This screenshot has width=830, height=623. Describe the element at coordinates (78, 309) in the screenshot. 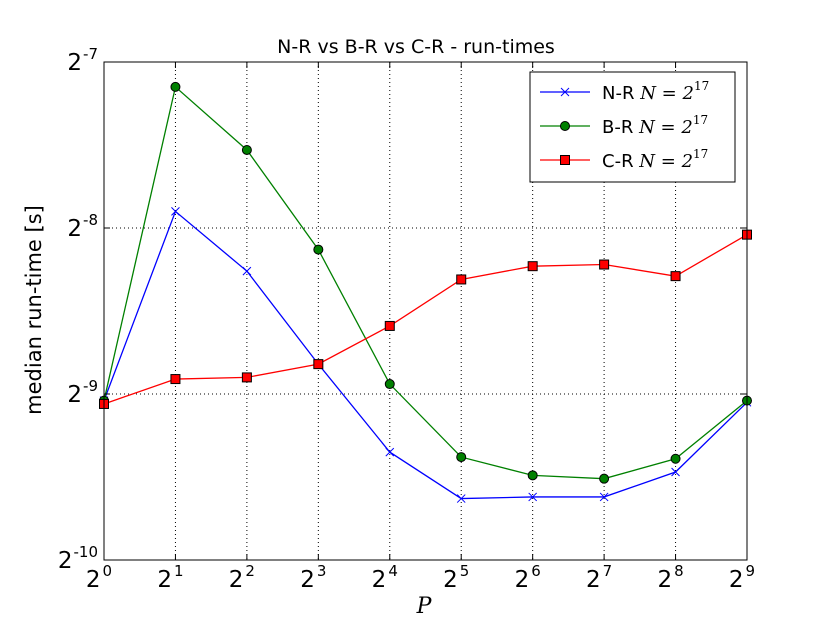

I see `y-tick-labels: 2-10 2-9 2-8 2-7` at that location.